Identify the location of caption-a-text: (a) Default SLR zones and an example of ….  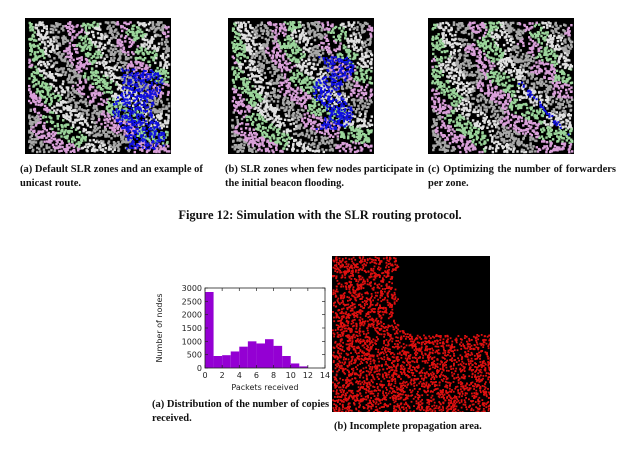
(111, 176).